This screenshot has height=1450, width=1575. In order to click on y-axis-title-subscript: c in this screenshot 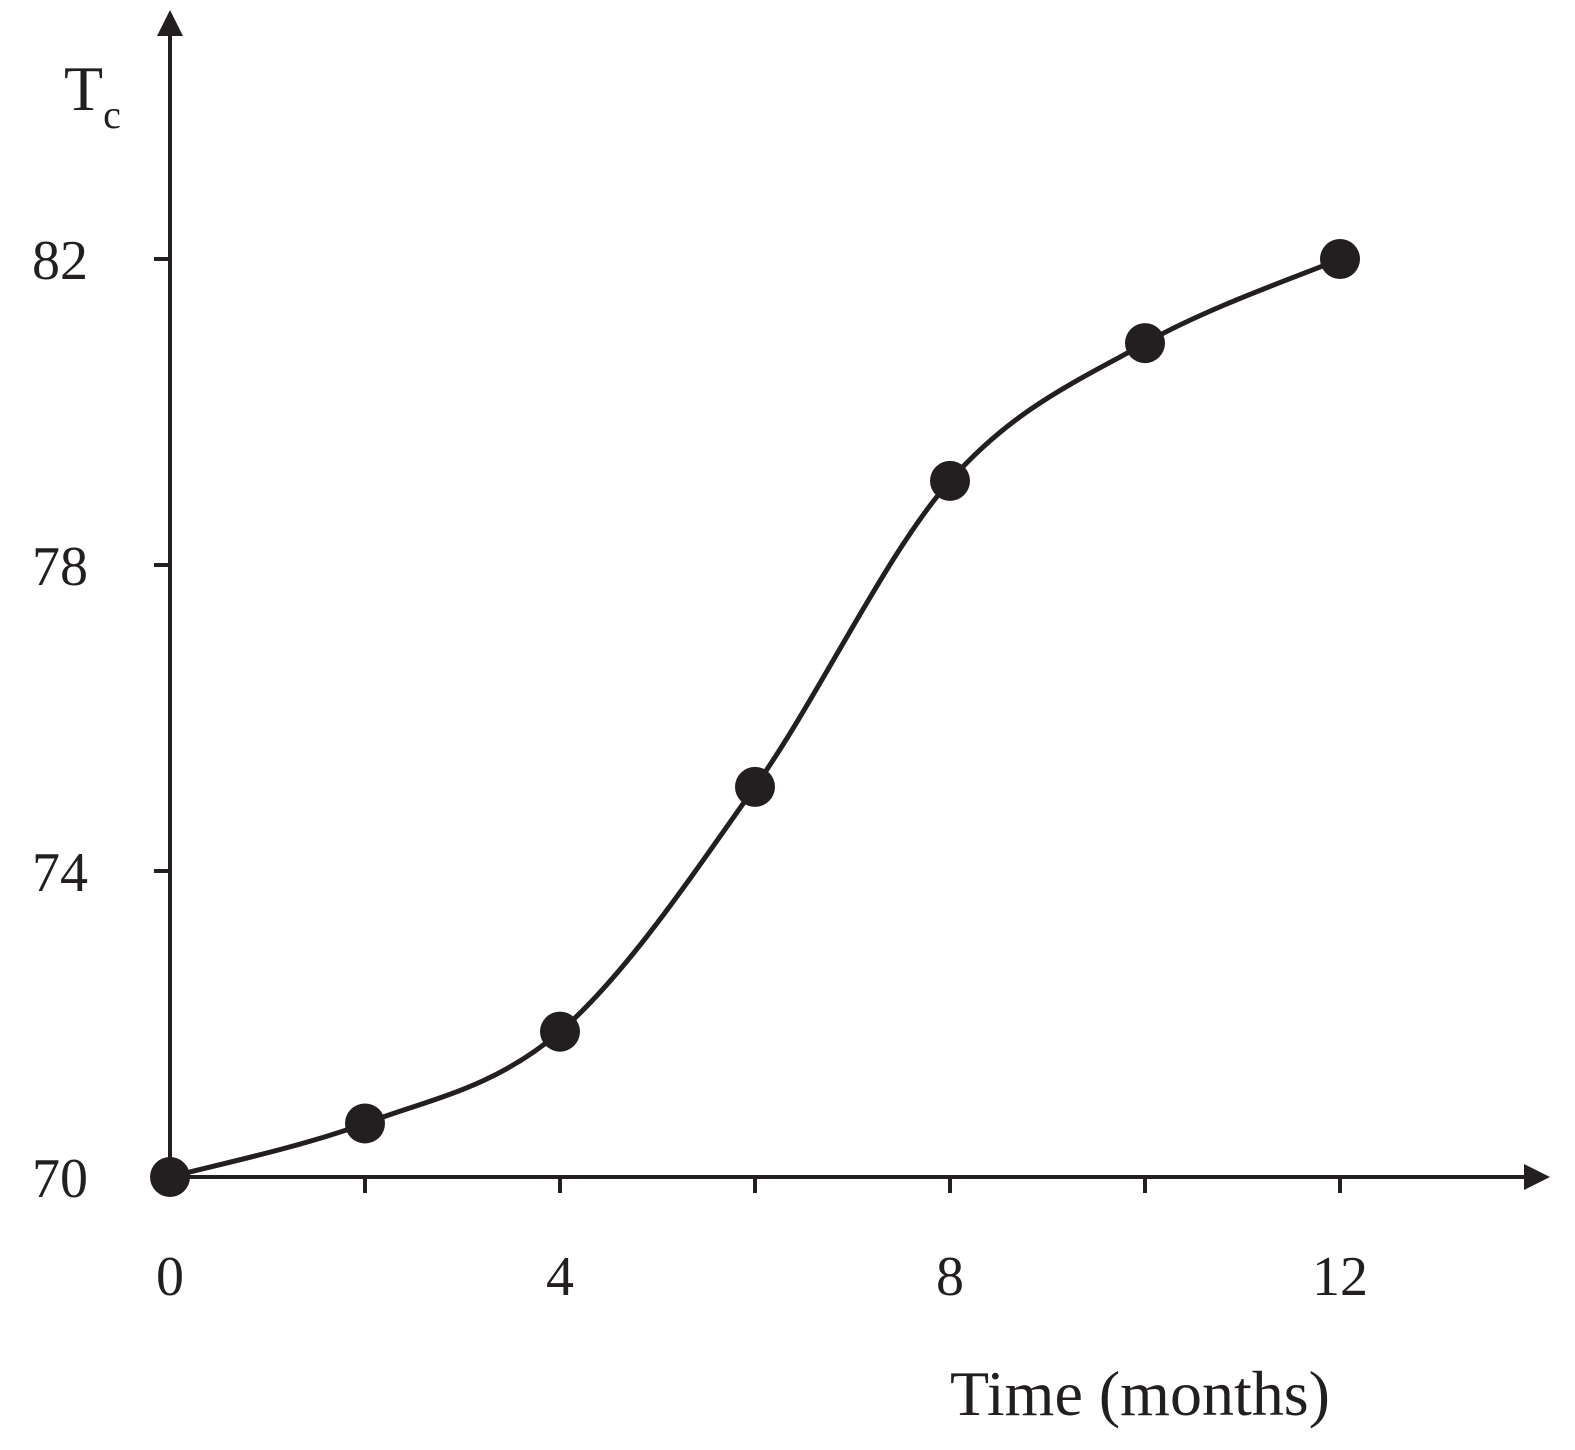, I will do `click(112, 114)`.